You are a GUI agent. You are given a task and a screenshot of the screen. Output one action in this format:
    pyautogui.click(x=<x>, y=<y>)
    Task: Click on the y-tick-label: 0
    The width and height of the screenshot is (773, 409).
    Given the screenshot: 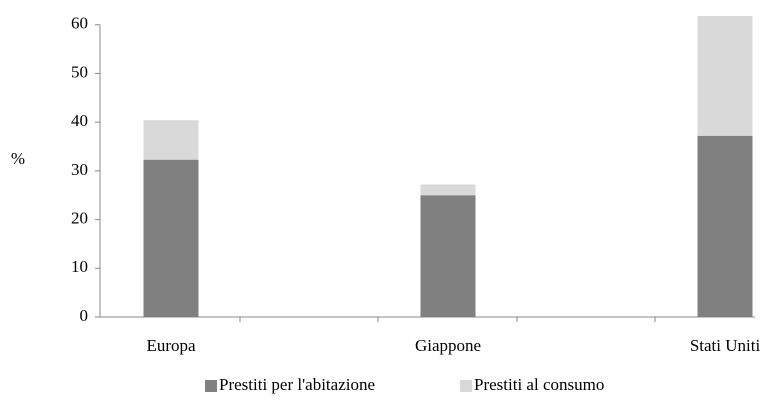 What is the action you would take?
    pyautogui.click(x=84, y=315)
    